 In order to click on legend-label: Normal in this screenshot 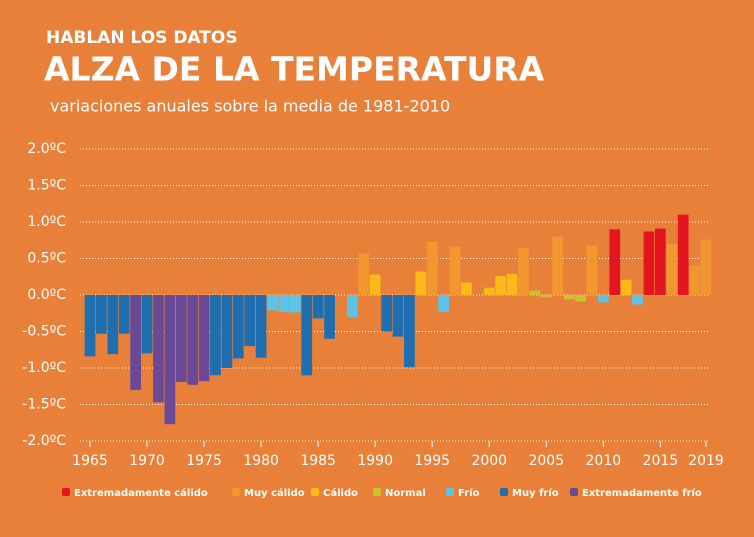, I will do `click(405, 493)`.